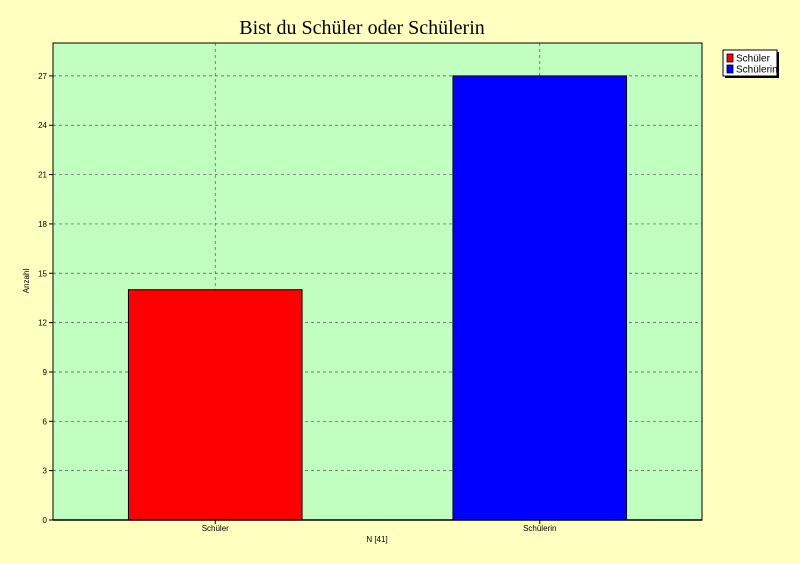 The height and width of the screenshot is (564, 800). What do you see at coordinates (45, 471) in the screenshot?
I see `y-tick-label: 3` at bounding box center [45, 471].